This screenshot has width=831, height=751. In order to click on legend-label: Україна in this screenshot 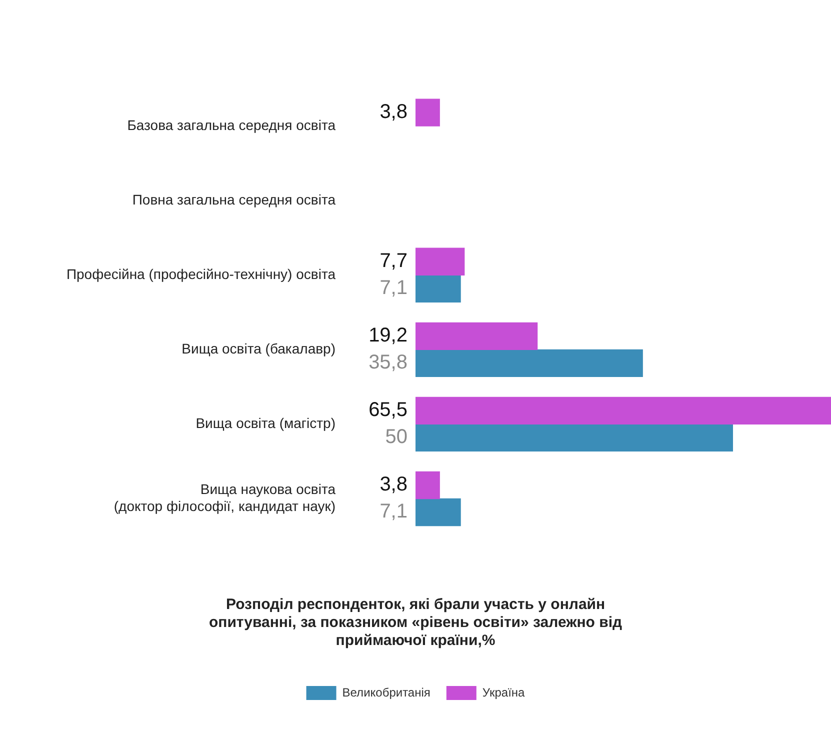, I will do `click(504, 692)`.